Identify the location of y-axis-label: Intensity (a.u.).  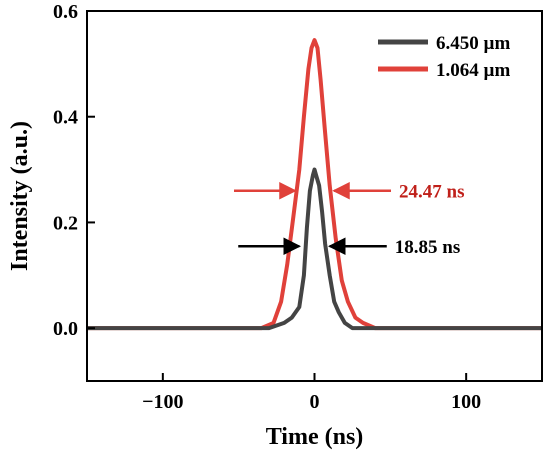
(20, 196).